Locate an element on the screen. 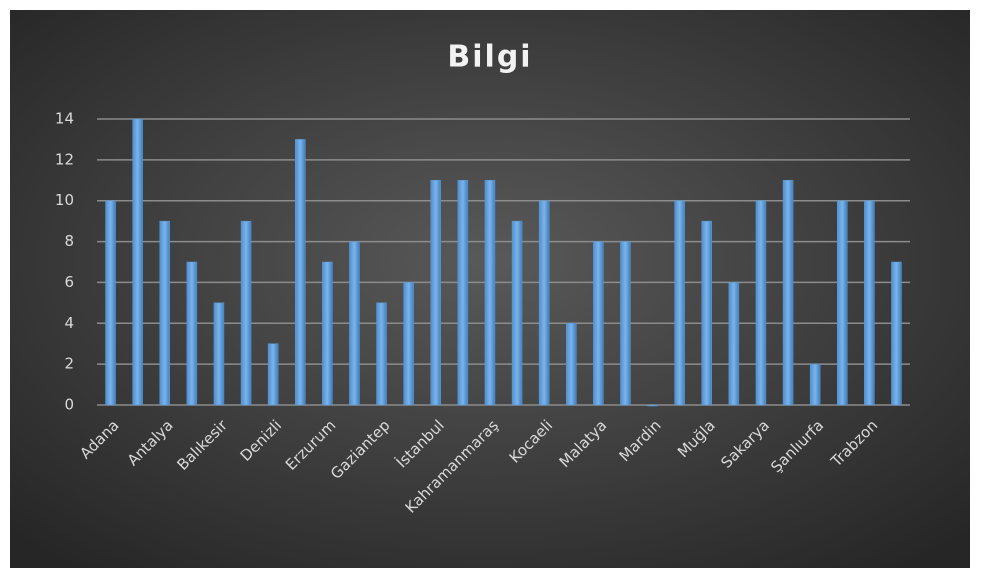  y-tick-label: 6 is located at coordinates (69, 282).